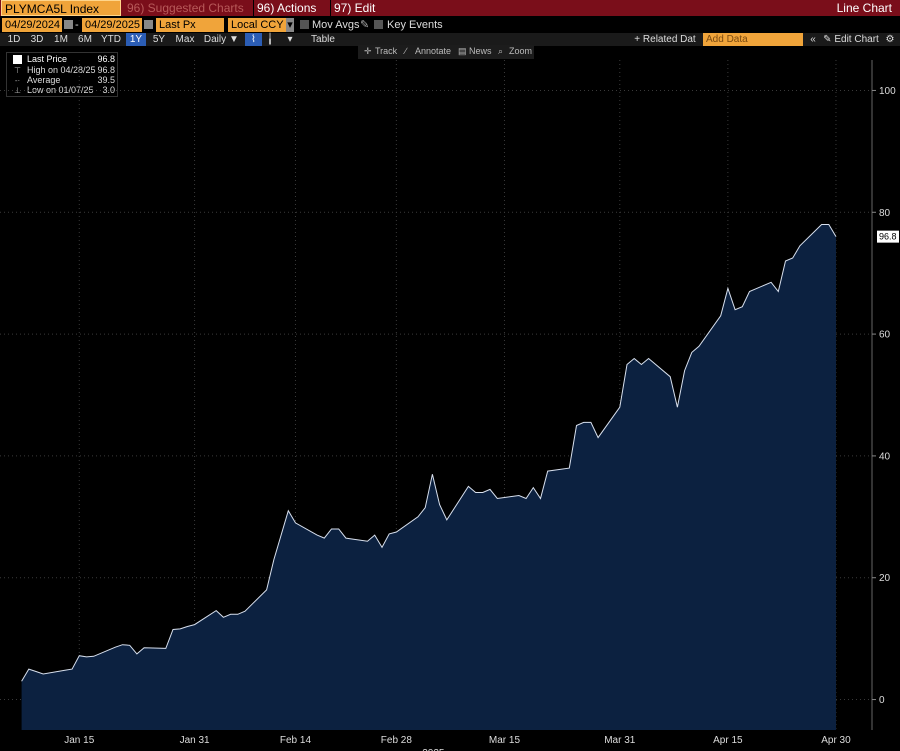  Describe the element at coordinates (406, 51) in the screenshot. I see `annotate-icon: ∕` at that location.